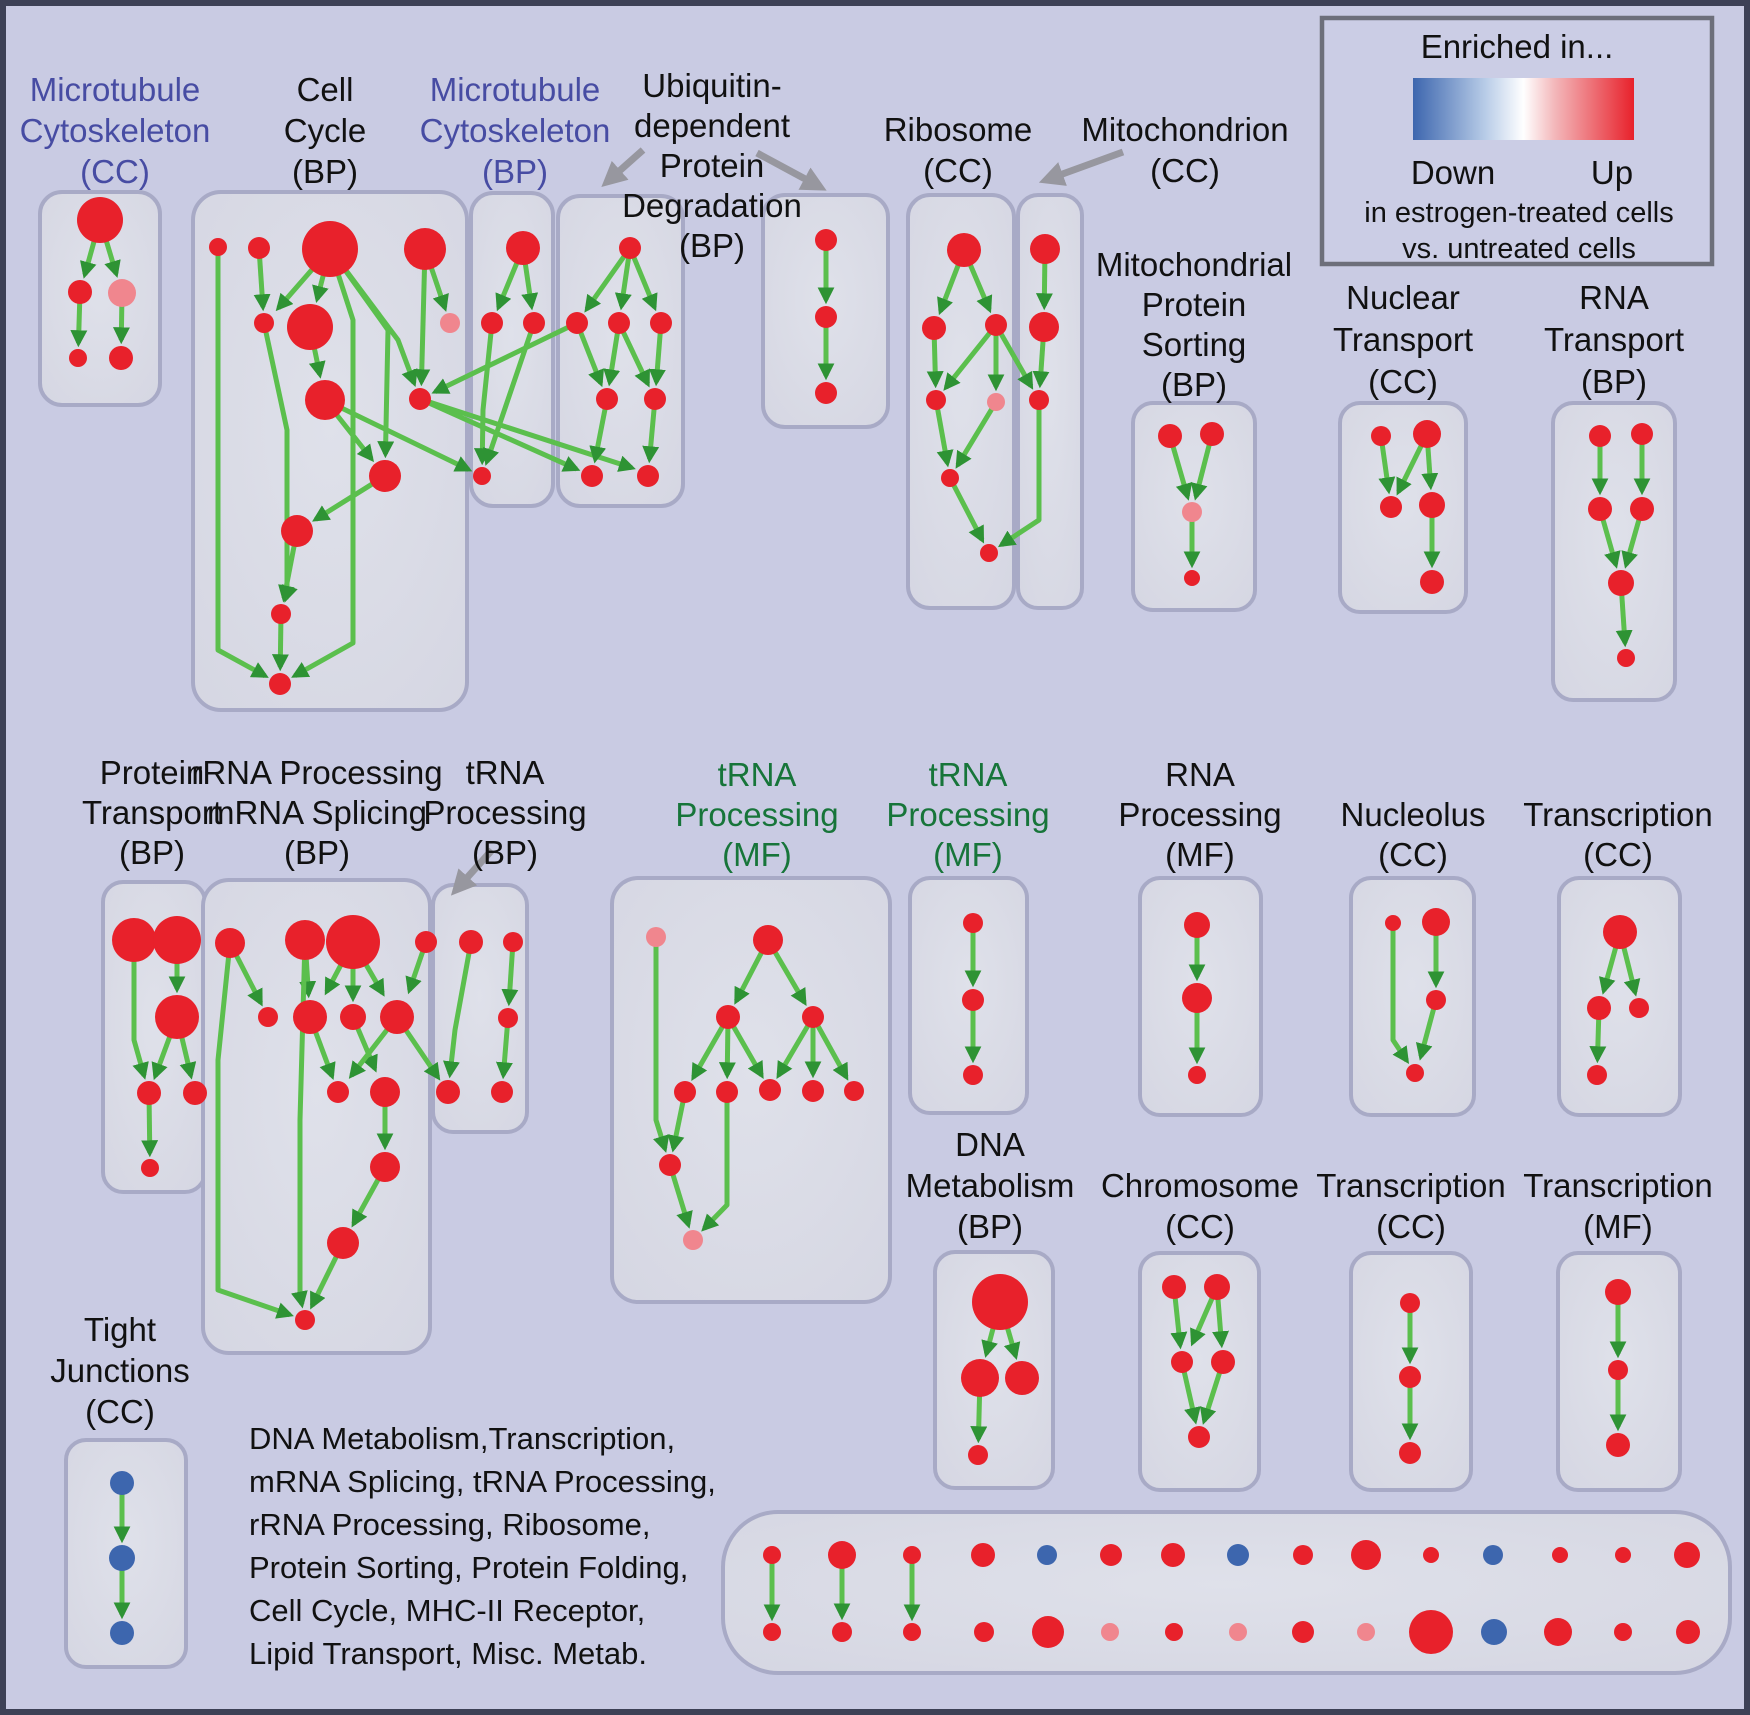 The width and height of the screenshot is (1750, 1715). I want to click on cluster-label-nuclear-transport-cc: (CC), so click(1403, 381).